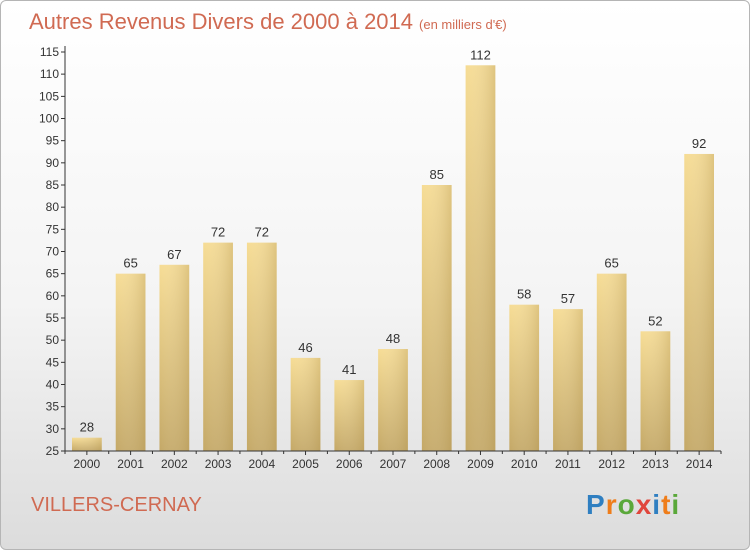  I want to click on bar-shade-2010, so click(524, 377).